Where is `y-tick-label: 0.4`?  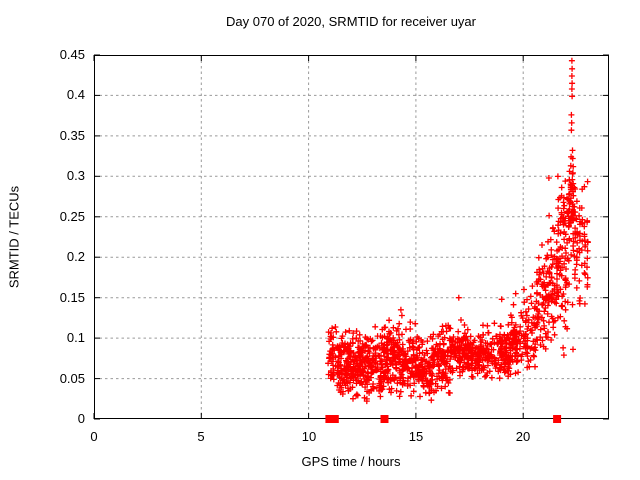 y-tick-label: 0.4 is located at coordinates (75, 94).